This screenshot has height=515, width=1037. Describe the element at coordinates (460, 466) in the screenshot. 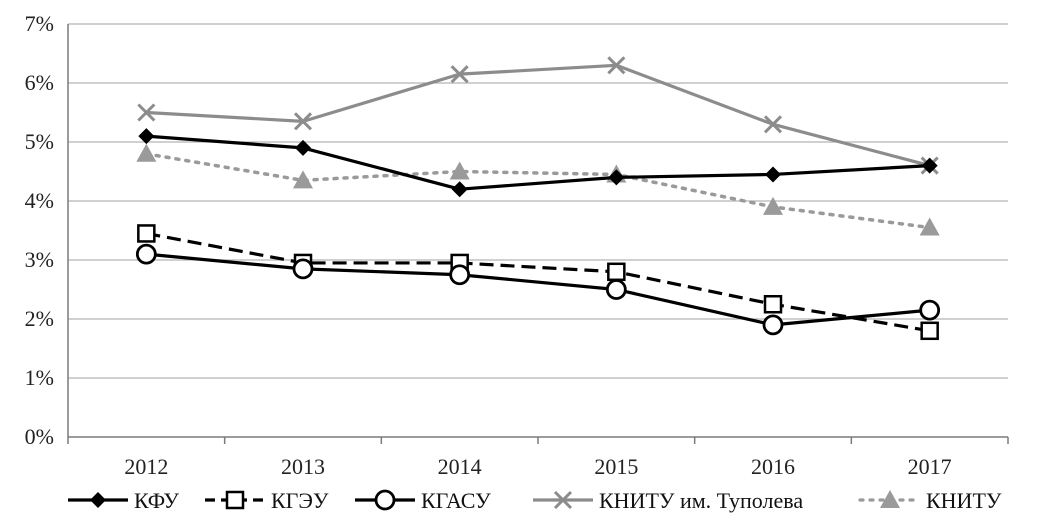

I see `x-tick-label: 2014` at that location.